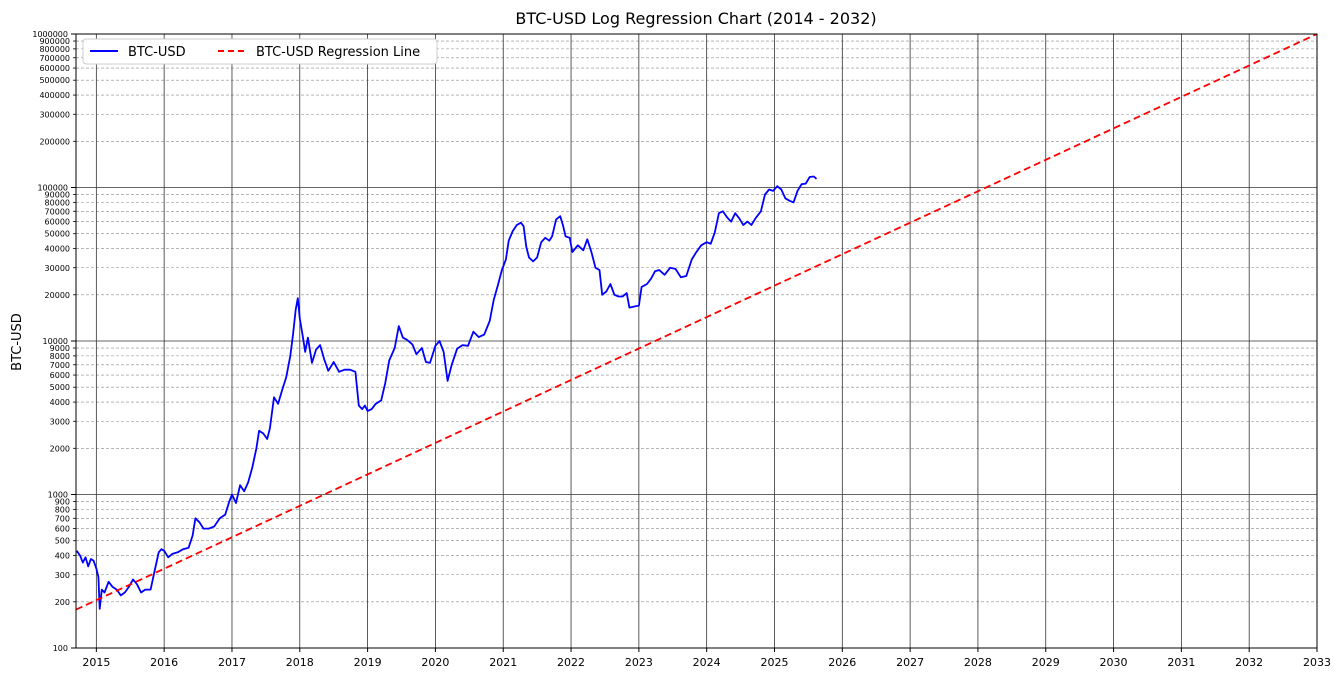 Image resolution: width=1340 pixels, height=681 pixels. Describe the element at coordinates (232, 662) in the screenshot. I see `x-tick-label: 2017` at that location.